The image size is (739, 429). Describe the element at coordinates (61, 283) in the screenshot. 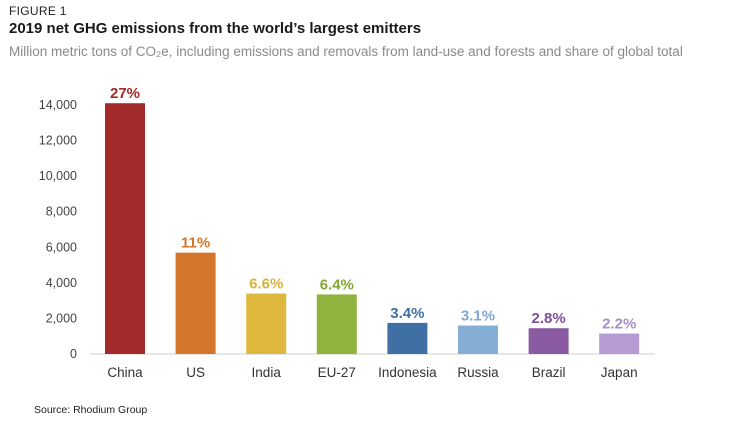

I see `y-tick-label: 4,000` at that location.